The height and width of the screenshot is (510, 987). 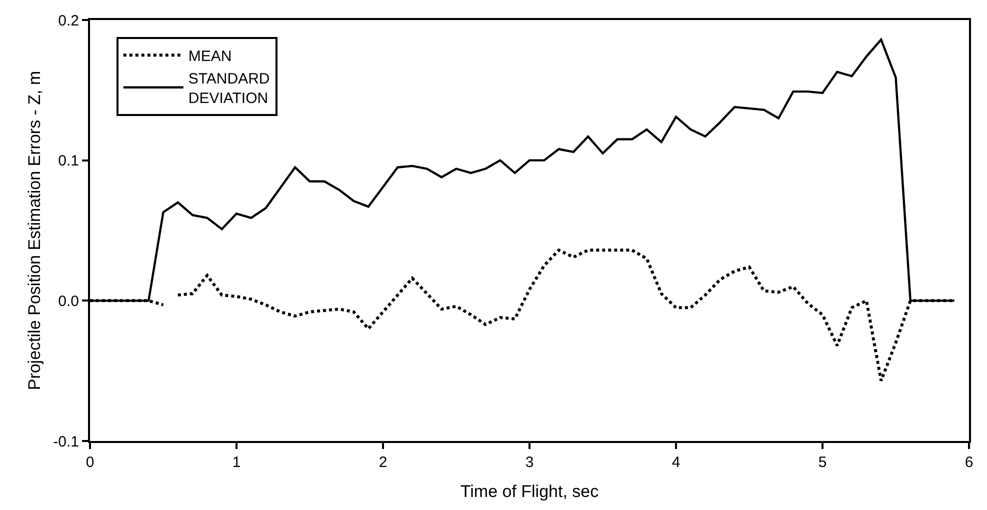 I want to click on x-tick-label: 1, so click(x=236, y=462).